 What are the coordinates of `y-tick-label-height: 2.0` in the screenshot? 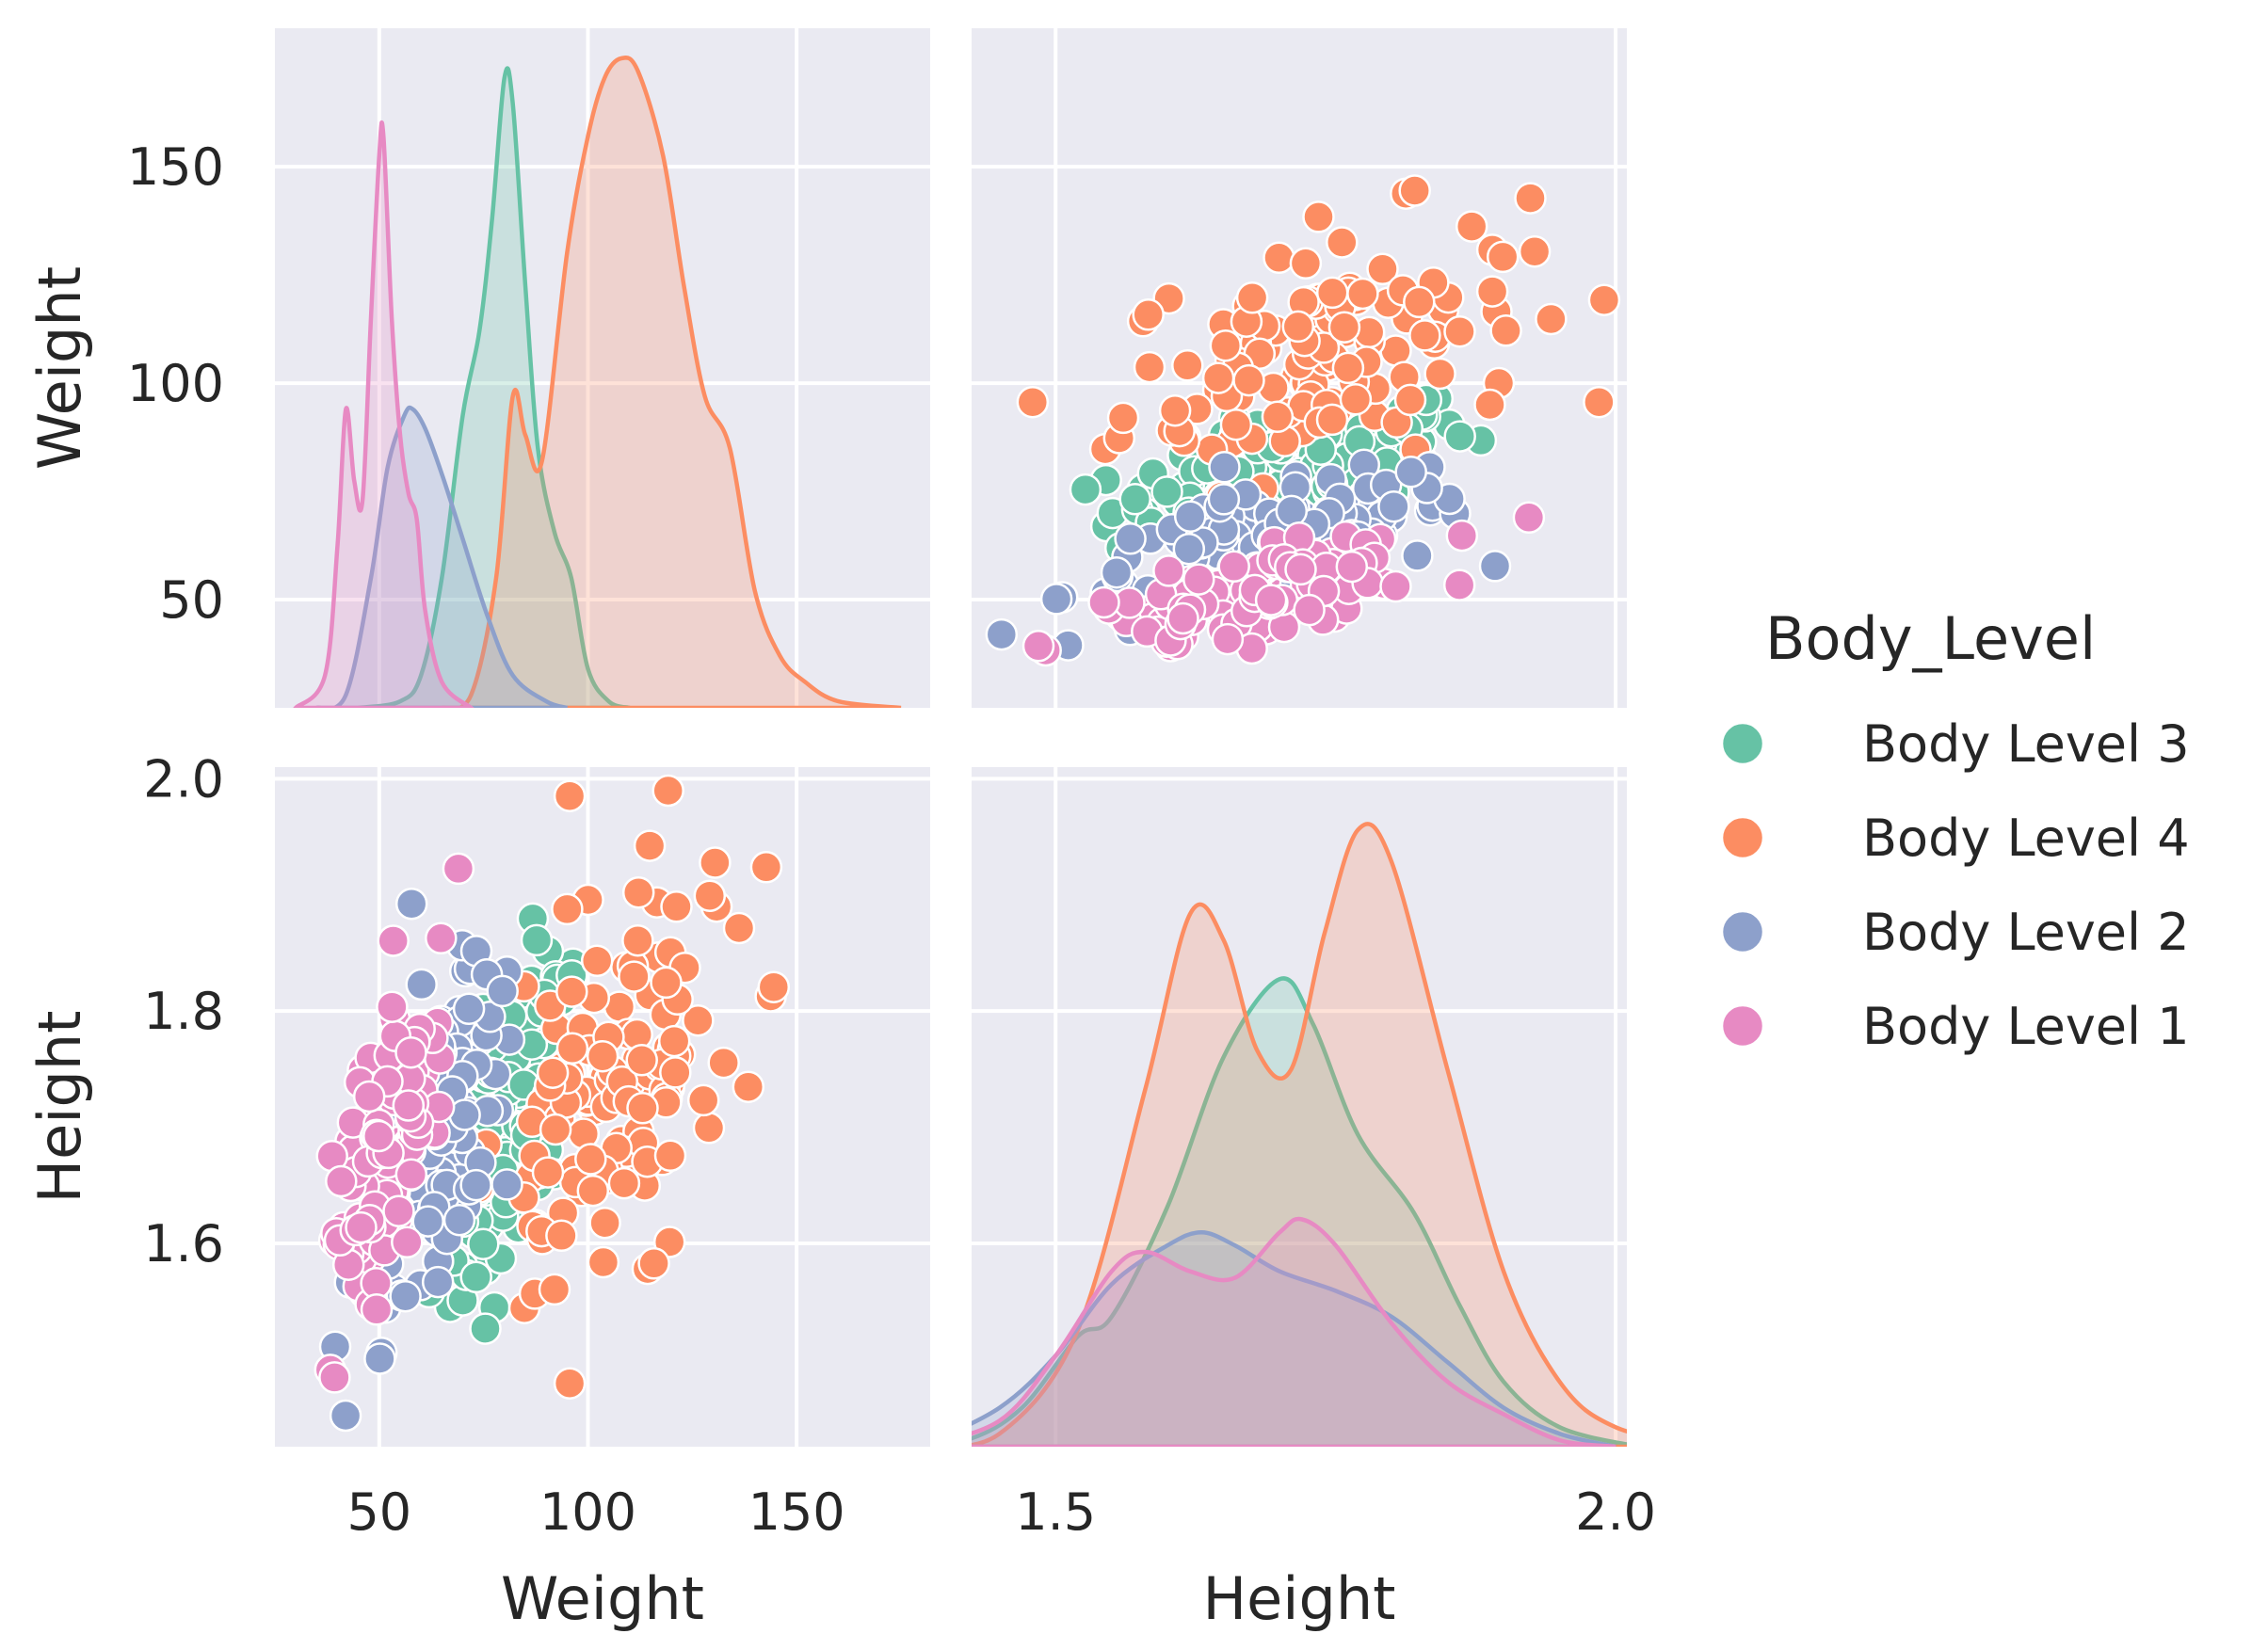 It's located at (183, 779).